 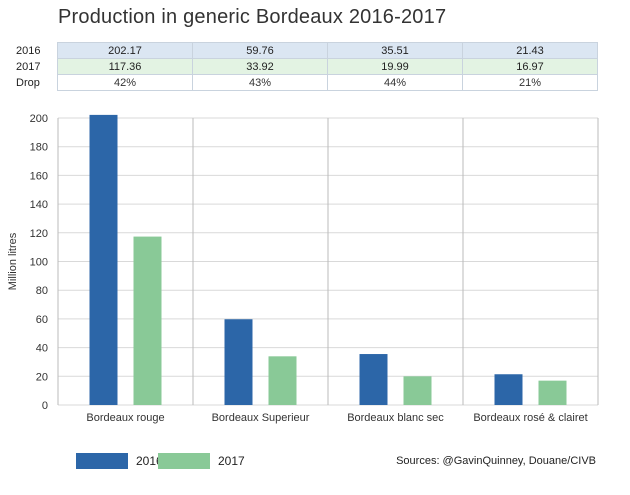 I want to click on y-tick-label: 160, so click(x=39, y=176).